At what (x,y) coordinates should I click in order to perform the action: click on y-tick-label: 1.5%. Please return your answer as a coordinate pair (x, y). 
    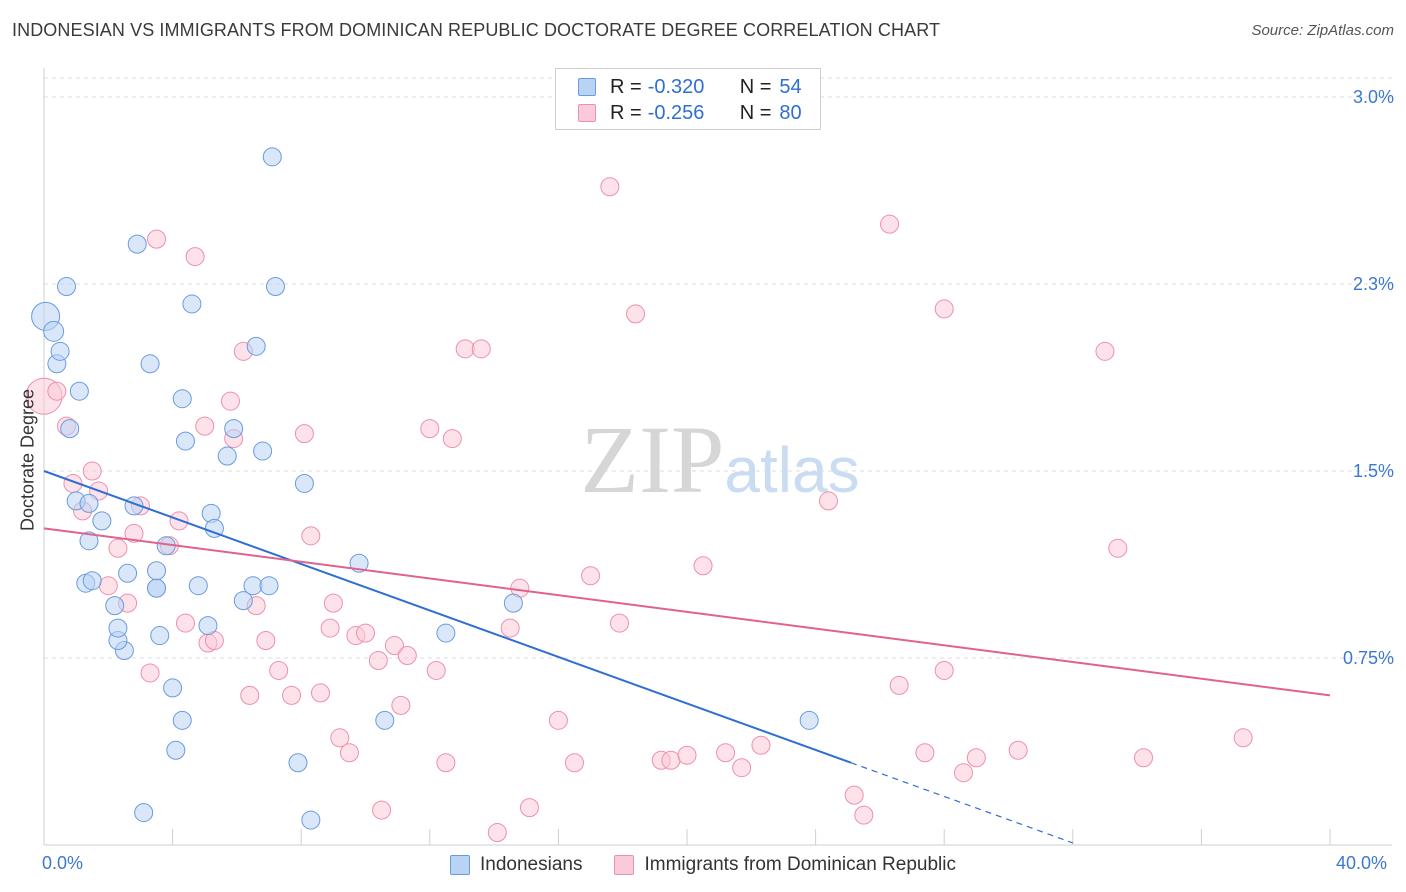
    Looking at the image, I should click on (1373, 471).